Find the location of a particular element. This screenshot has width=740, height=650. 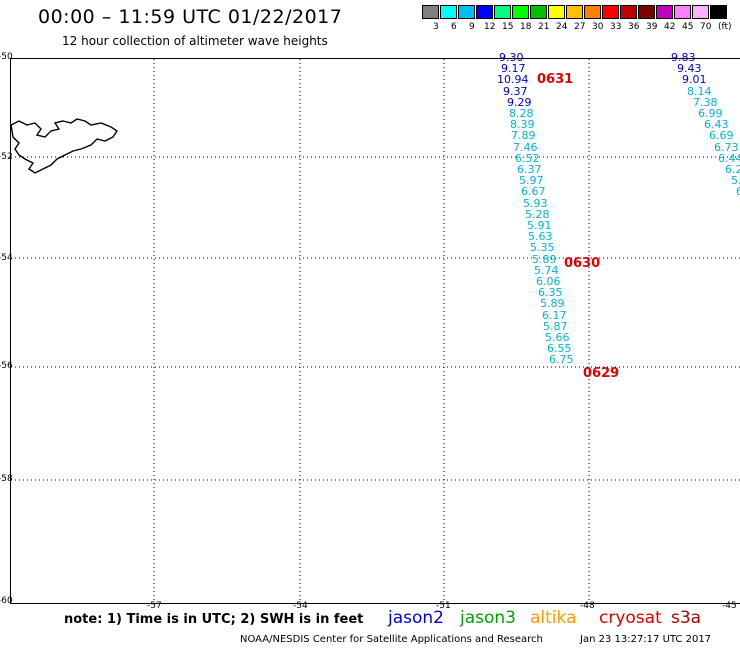

wave-height-value: 7.89 is located at coordinates (523, 136).